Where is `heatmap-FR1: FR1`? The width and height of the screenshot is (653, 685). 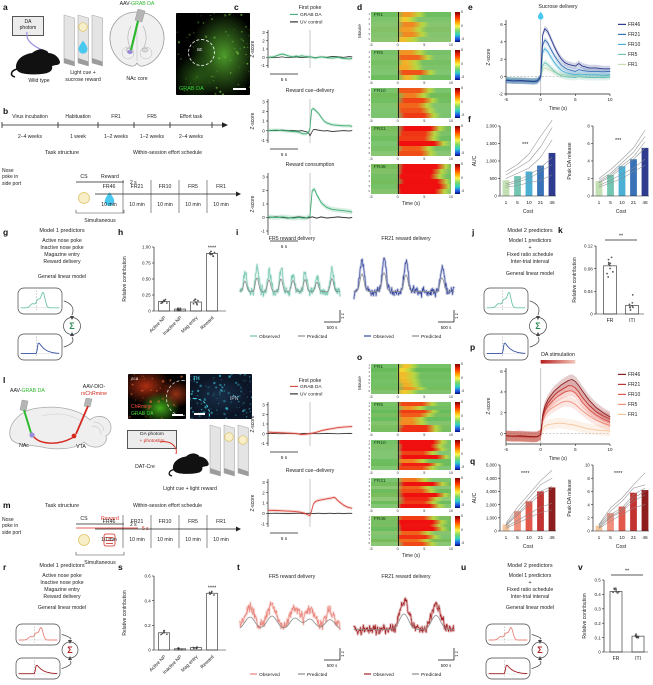
heatmap-FR1: FR1 is located at coordinates (411, 27).